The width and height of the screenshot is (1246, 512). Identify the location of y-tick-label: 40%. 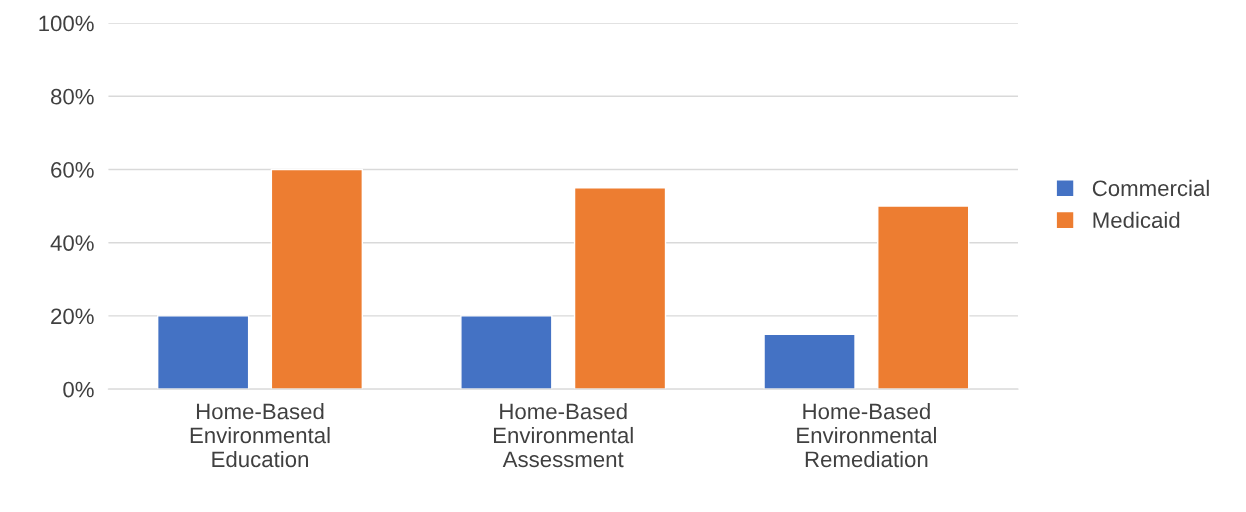
(72, 243).